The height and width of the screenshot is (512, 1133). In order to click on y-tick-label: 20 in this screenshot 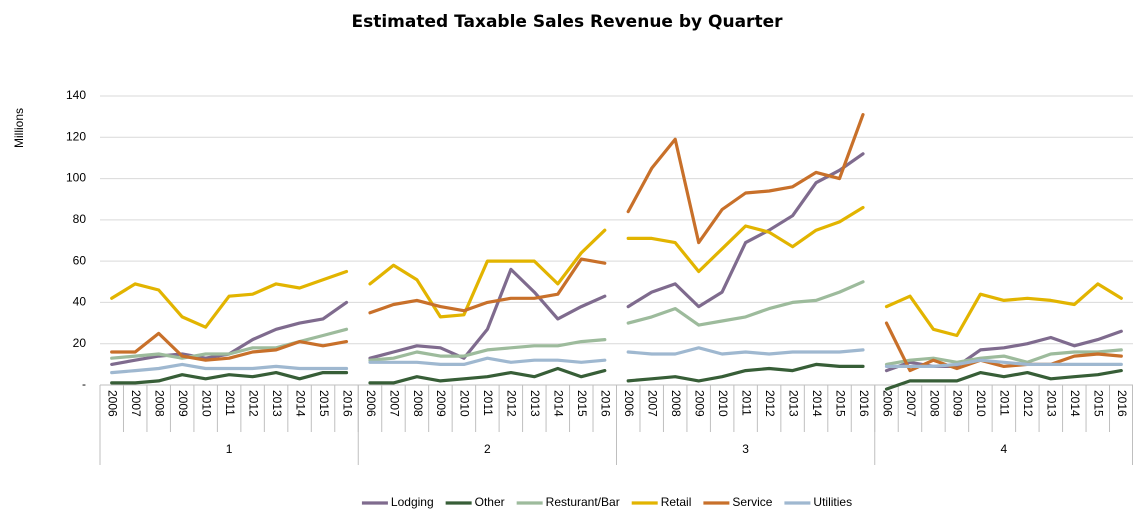, I will do `click(80, 343)`.